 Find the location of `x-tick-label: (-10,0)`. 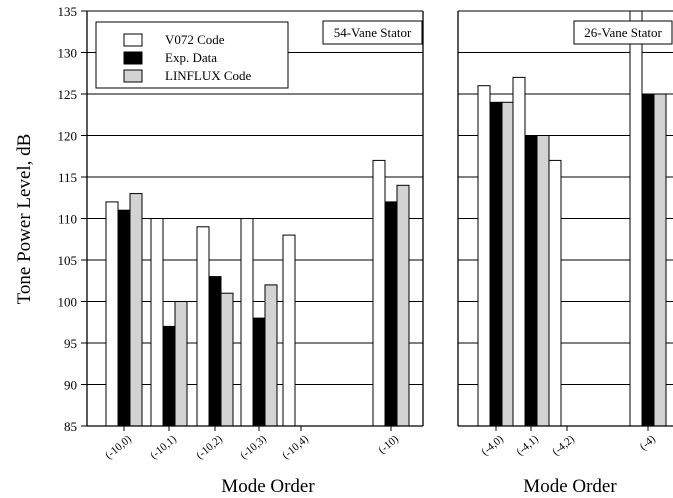

x-tick-label: (-10,0) is located at coordinates (118, 447).